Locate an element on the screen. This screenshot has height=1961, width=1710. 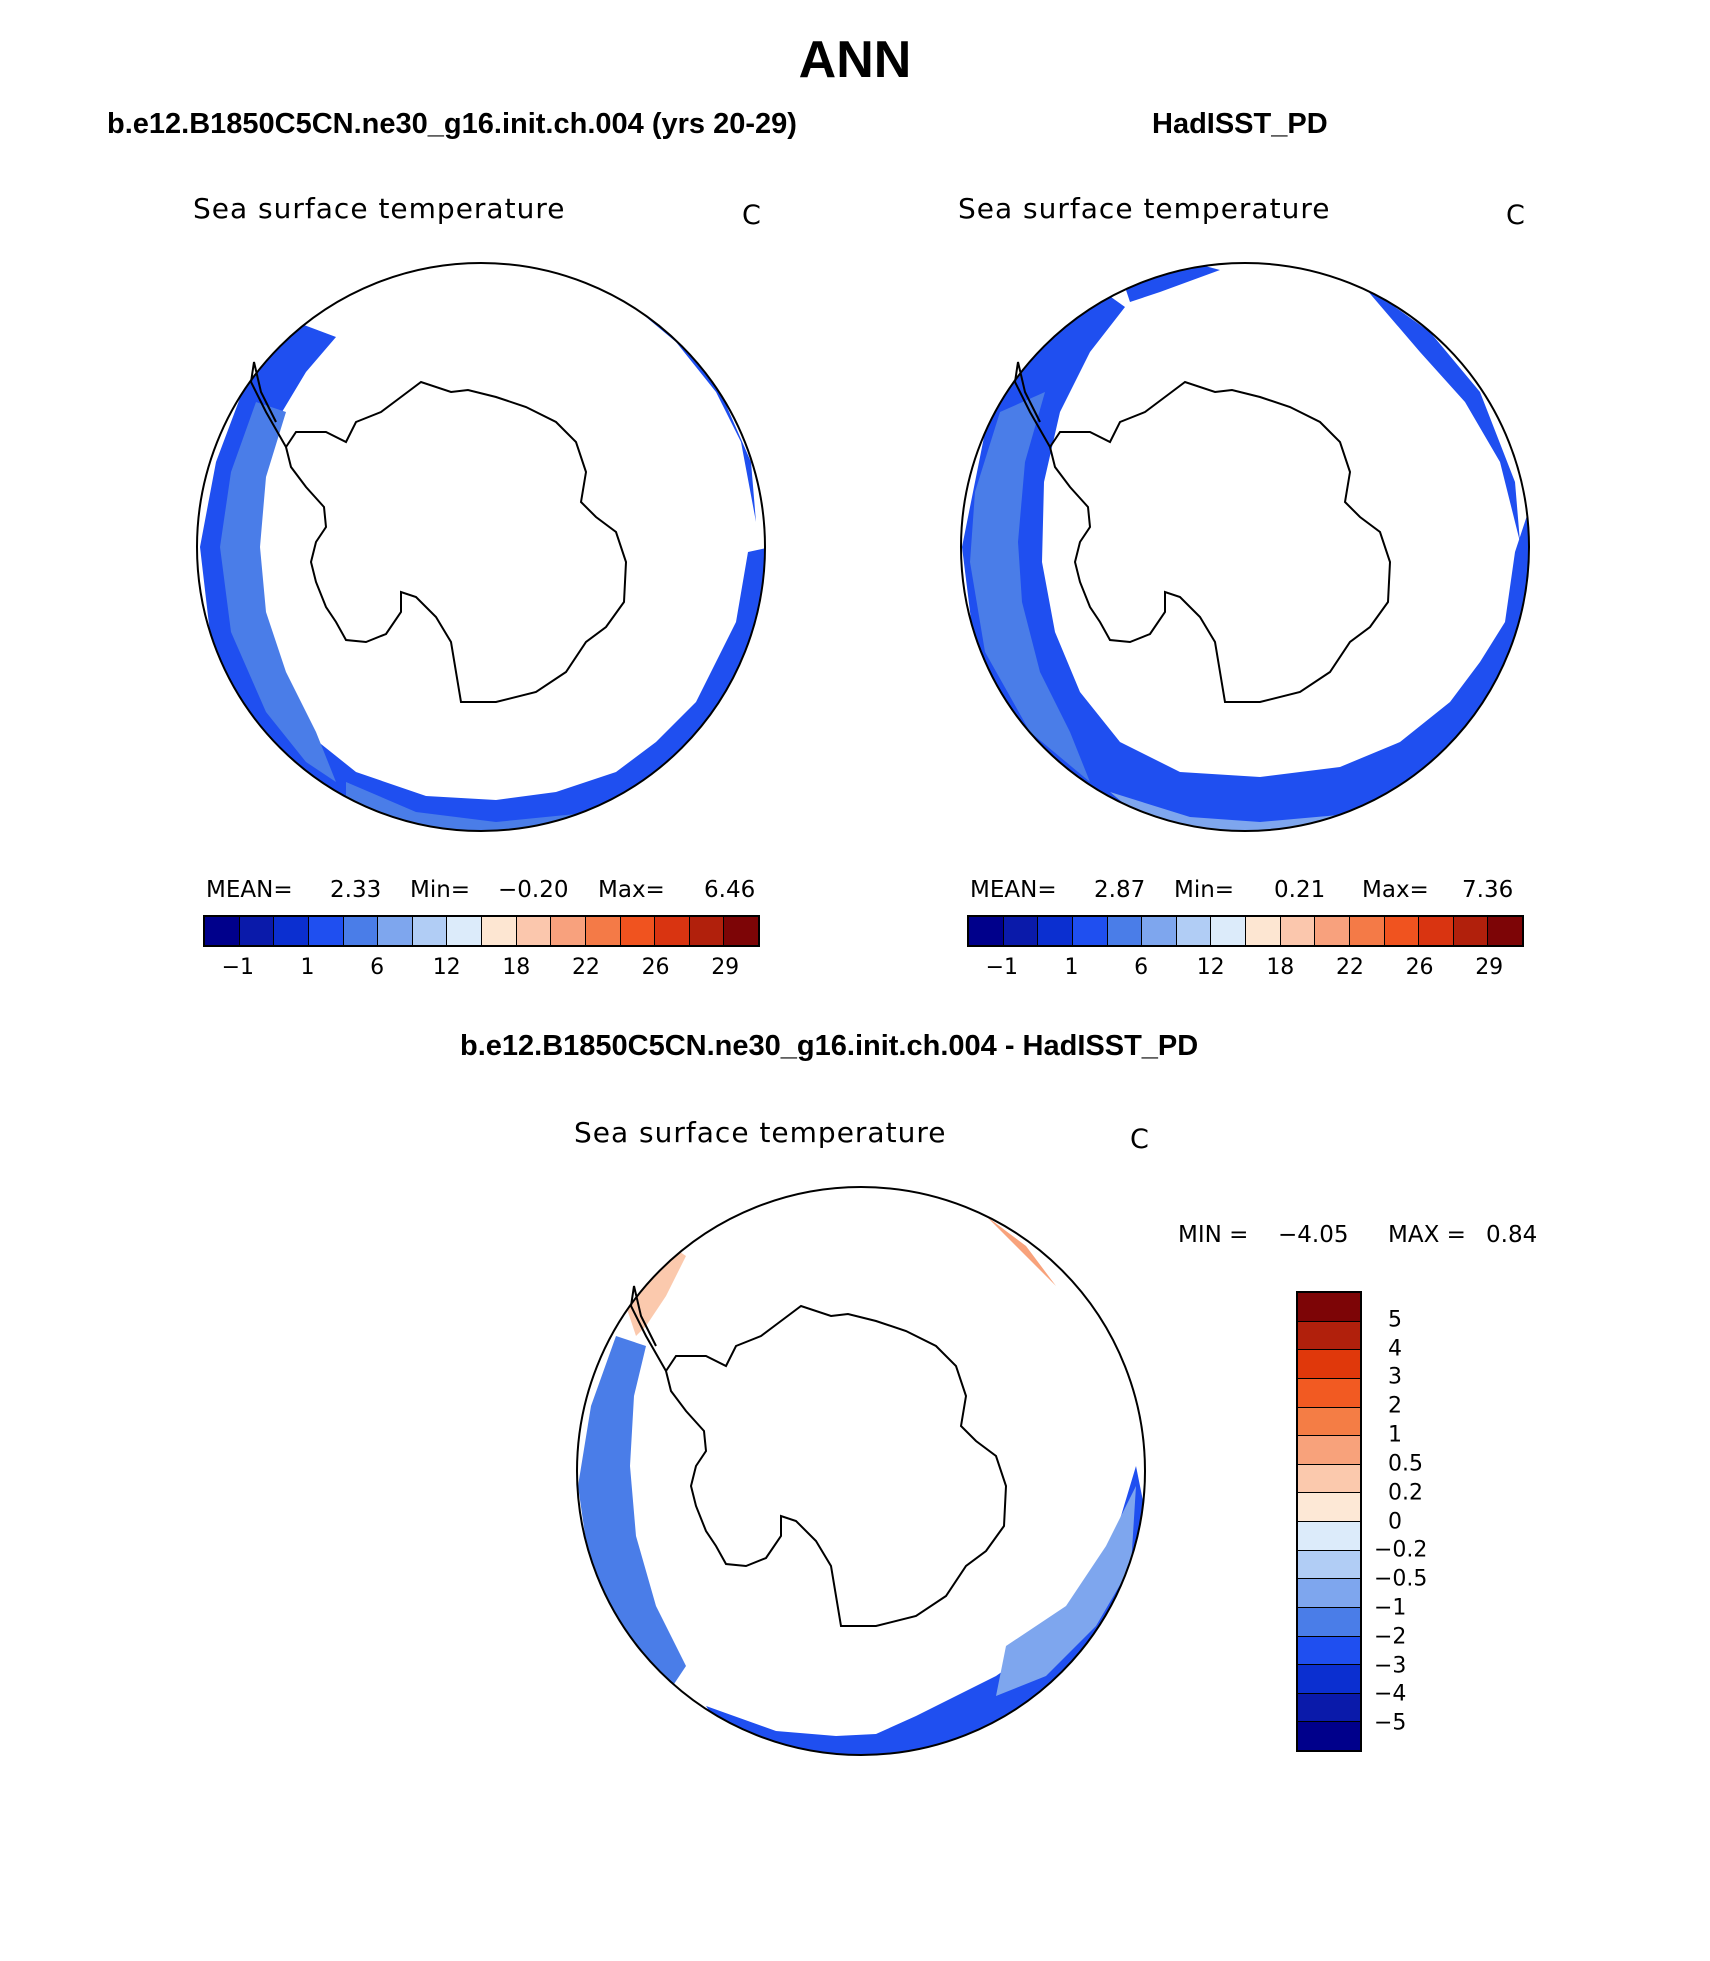
model-colorbar-tick: 26 is located at coordinates (655, 967).